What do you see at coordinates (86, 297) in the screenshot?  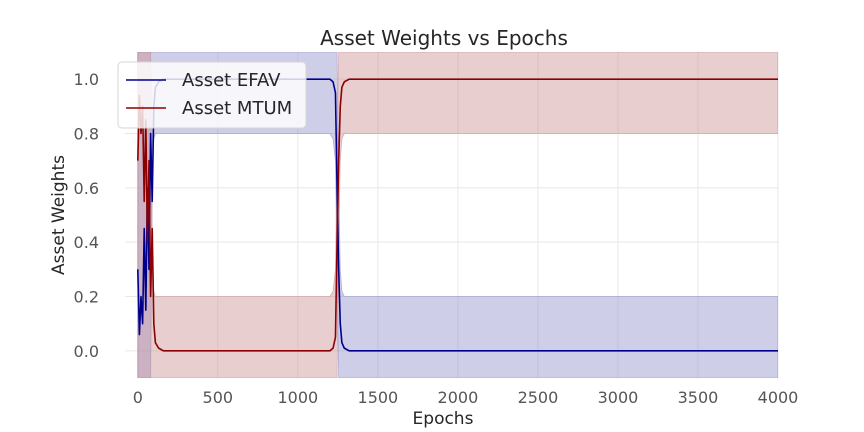 I see `y-tick-label: 0.2` at bounding box center [86, 297].